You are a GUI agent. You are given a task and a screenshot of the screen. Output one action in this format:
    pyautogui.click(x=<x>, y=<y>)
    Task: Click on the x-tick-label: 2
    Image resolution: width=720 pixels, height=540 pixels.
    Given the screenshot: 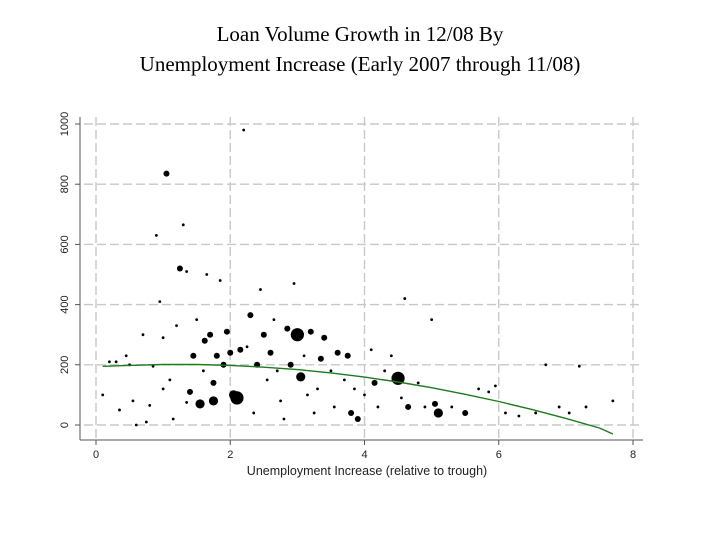 What is the action you would take?
    pyautogui.click(x=230, y=455)
    